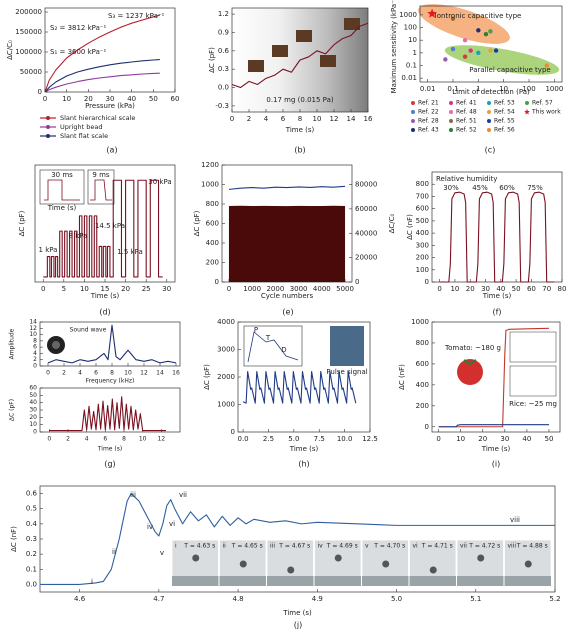 The height and width of the screenshot is (630, 570). What do you see at coordinates (130, 252) in the screenshot?
I see `annotation: 1.5 kPa` at bounding box center [130, 252].